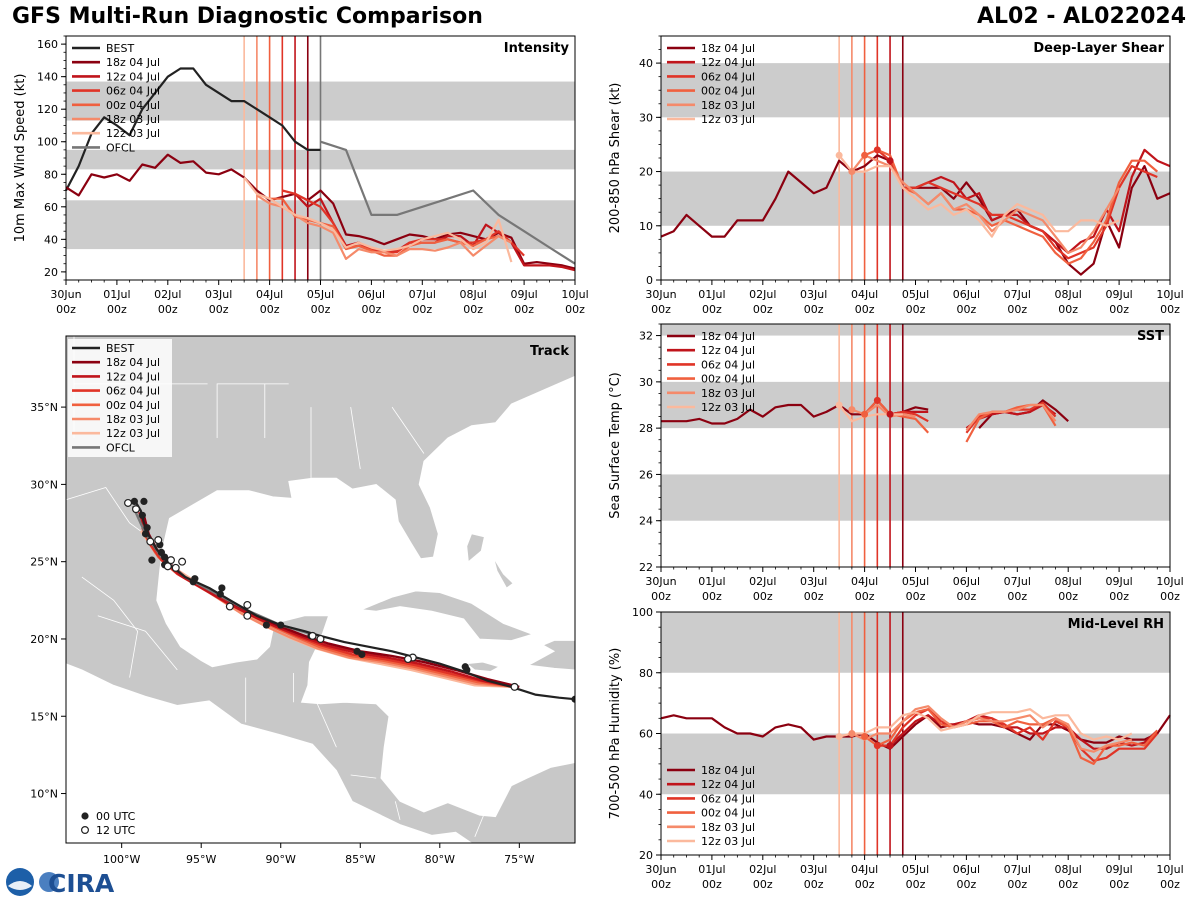 This screenshot has height=902, width=1200. Describe the element at coordinates (1098, 48) in the screenshot. I see `shear-title: Deep-Layer Shear` at that location.